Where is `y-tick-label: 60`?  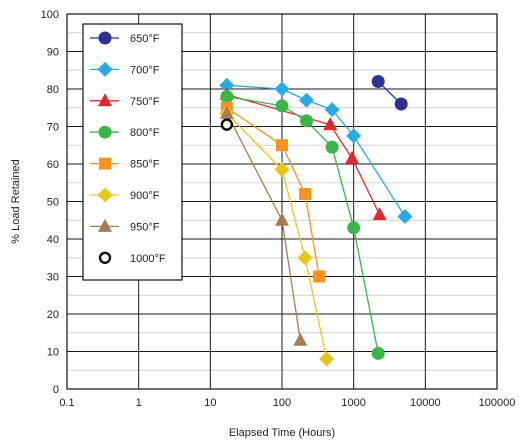
y-tick-label: 60 is located at coordinates (53, 165).